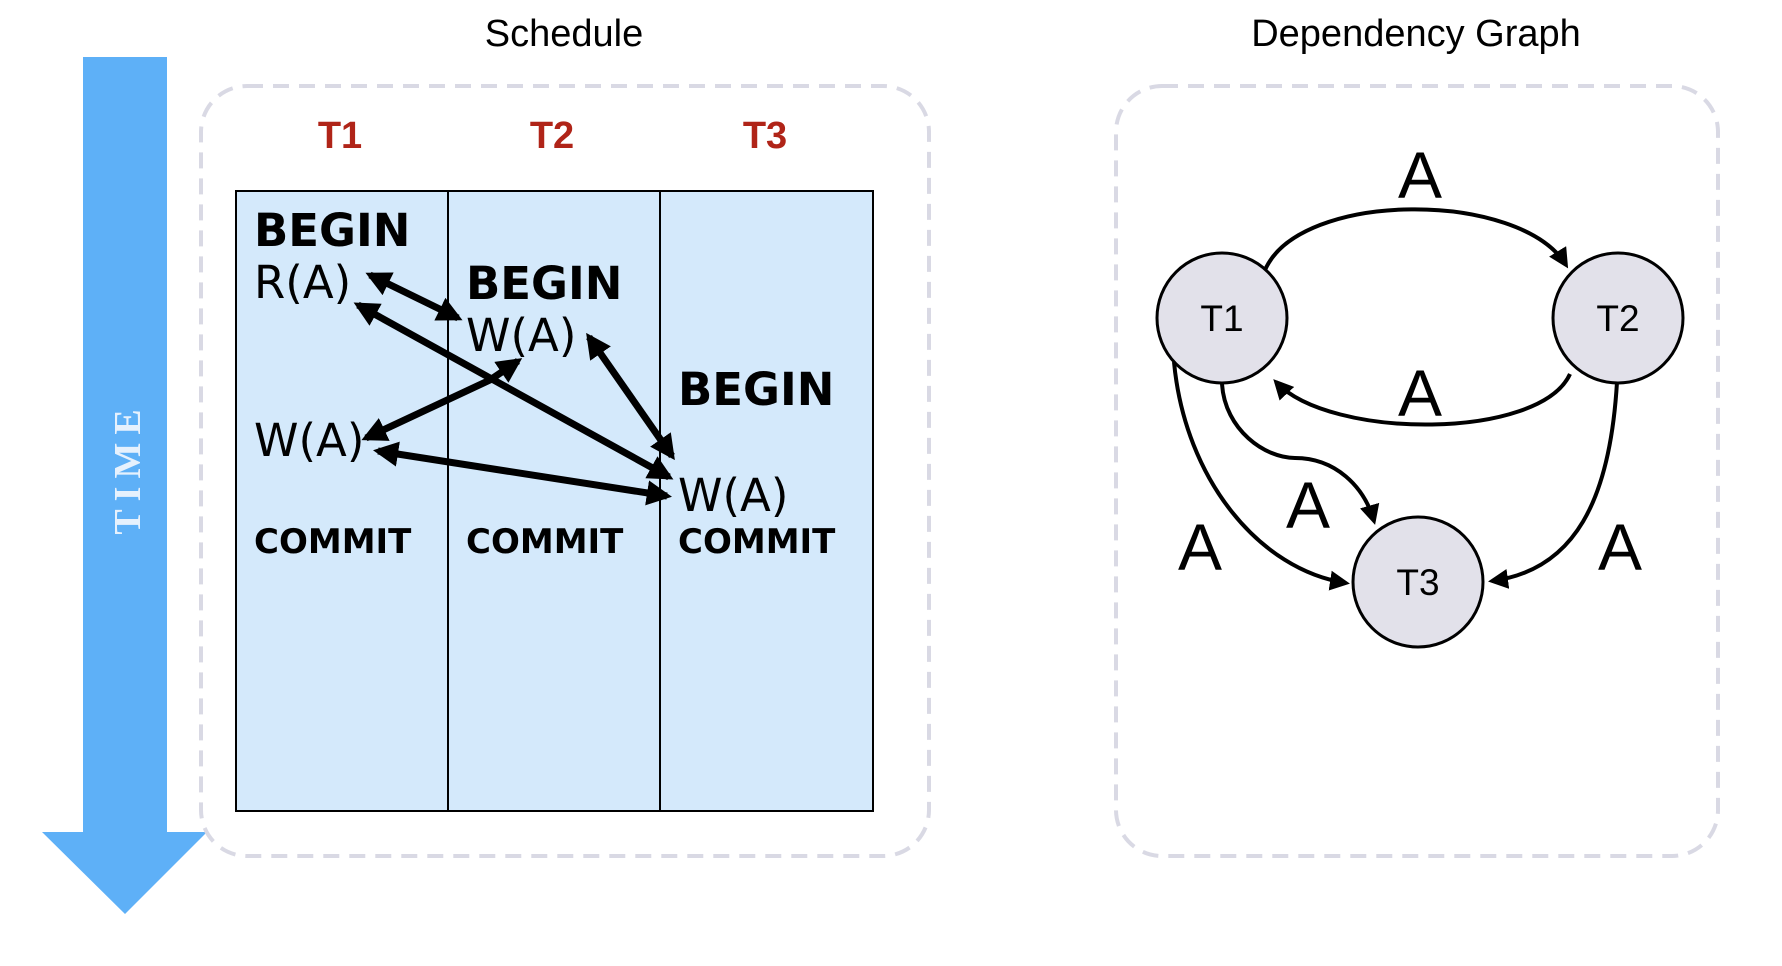  What do you see at coordinates (756, 389) in the screenshot?
I see `t3-begin-op: BEGIN` at bounding box center [756, 389].